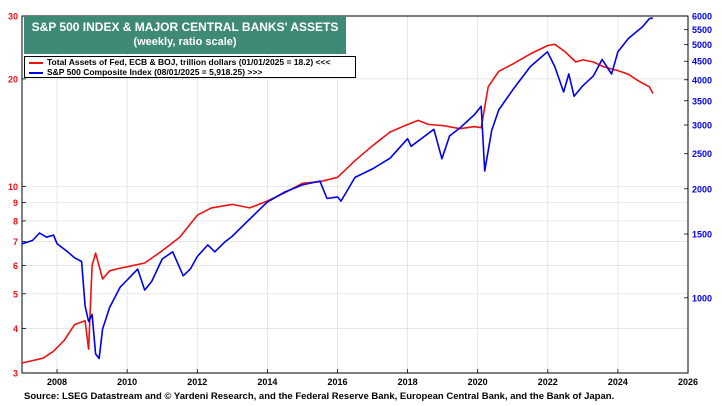 Image resolution: width=722 pixels, height=406 pixels. Describe the element at coordinates (702, 17) in the screenshot. I see `right-tick-label-6000: 6000` at that location.